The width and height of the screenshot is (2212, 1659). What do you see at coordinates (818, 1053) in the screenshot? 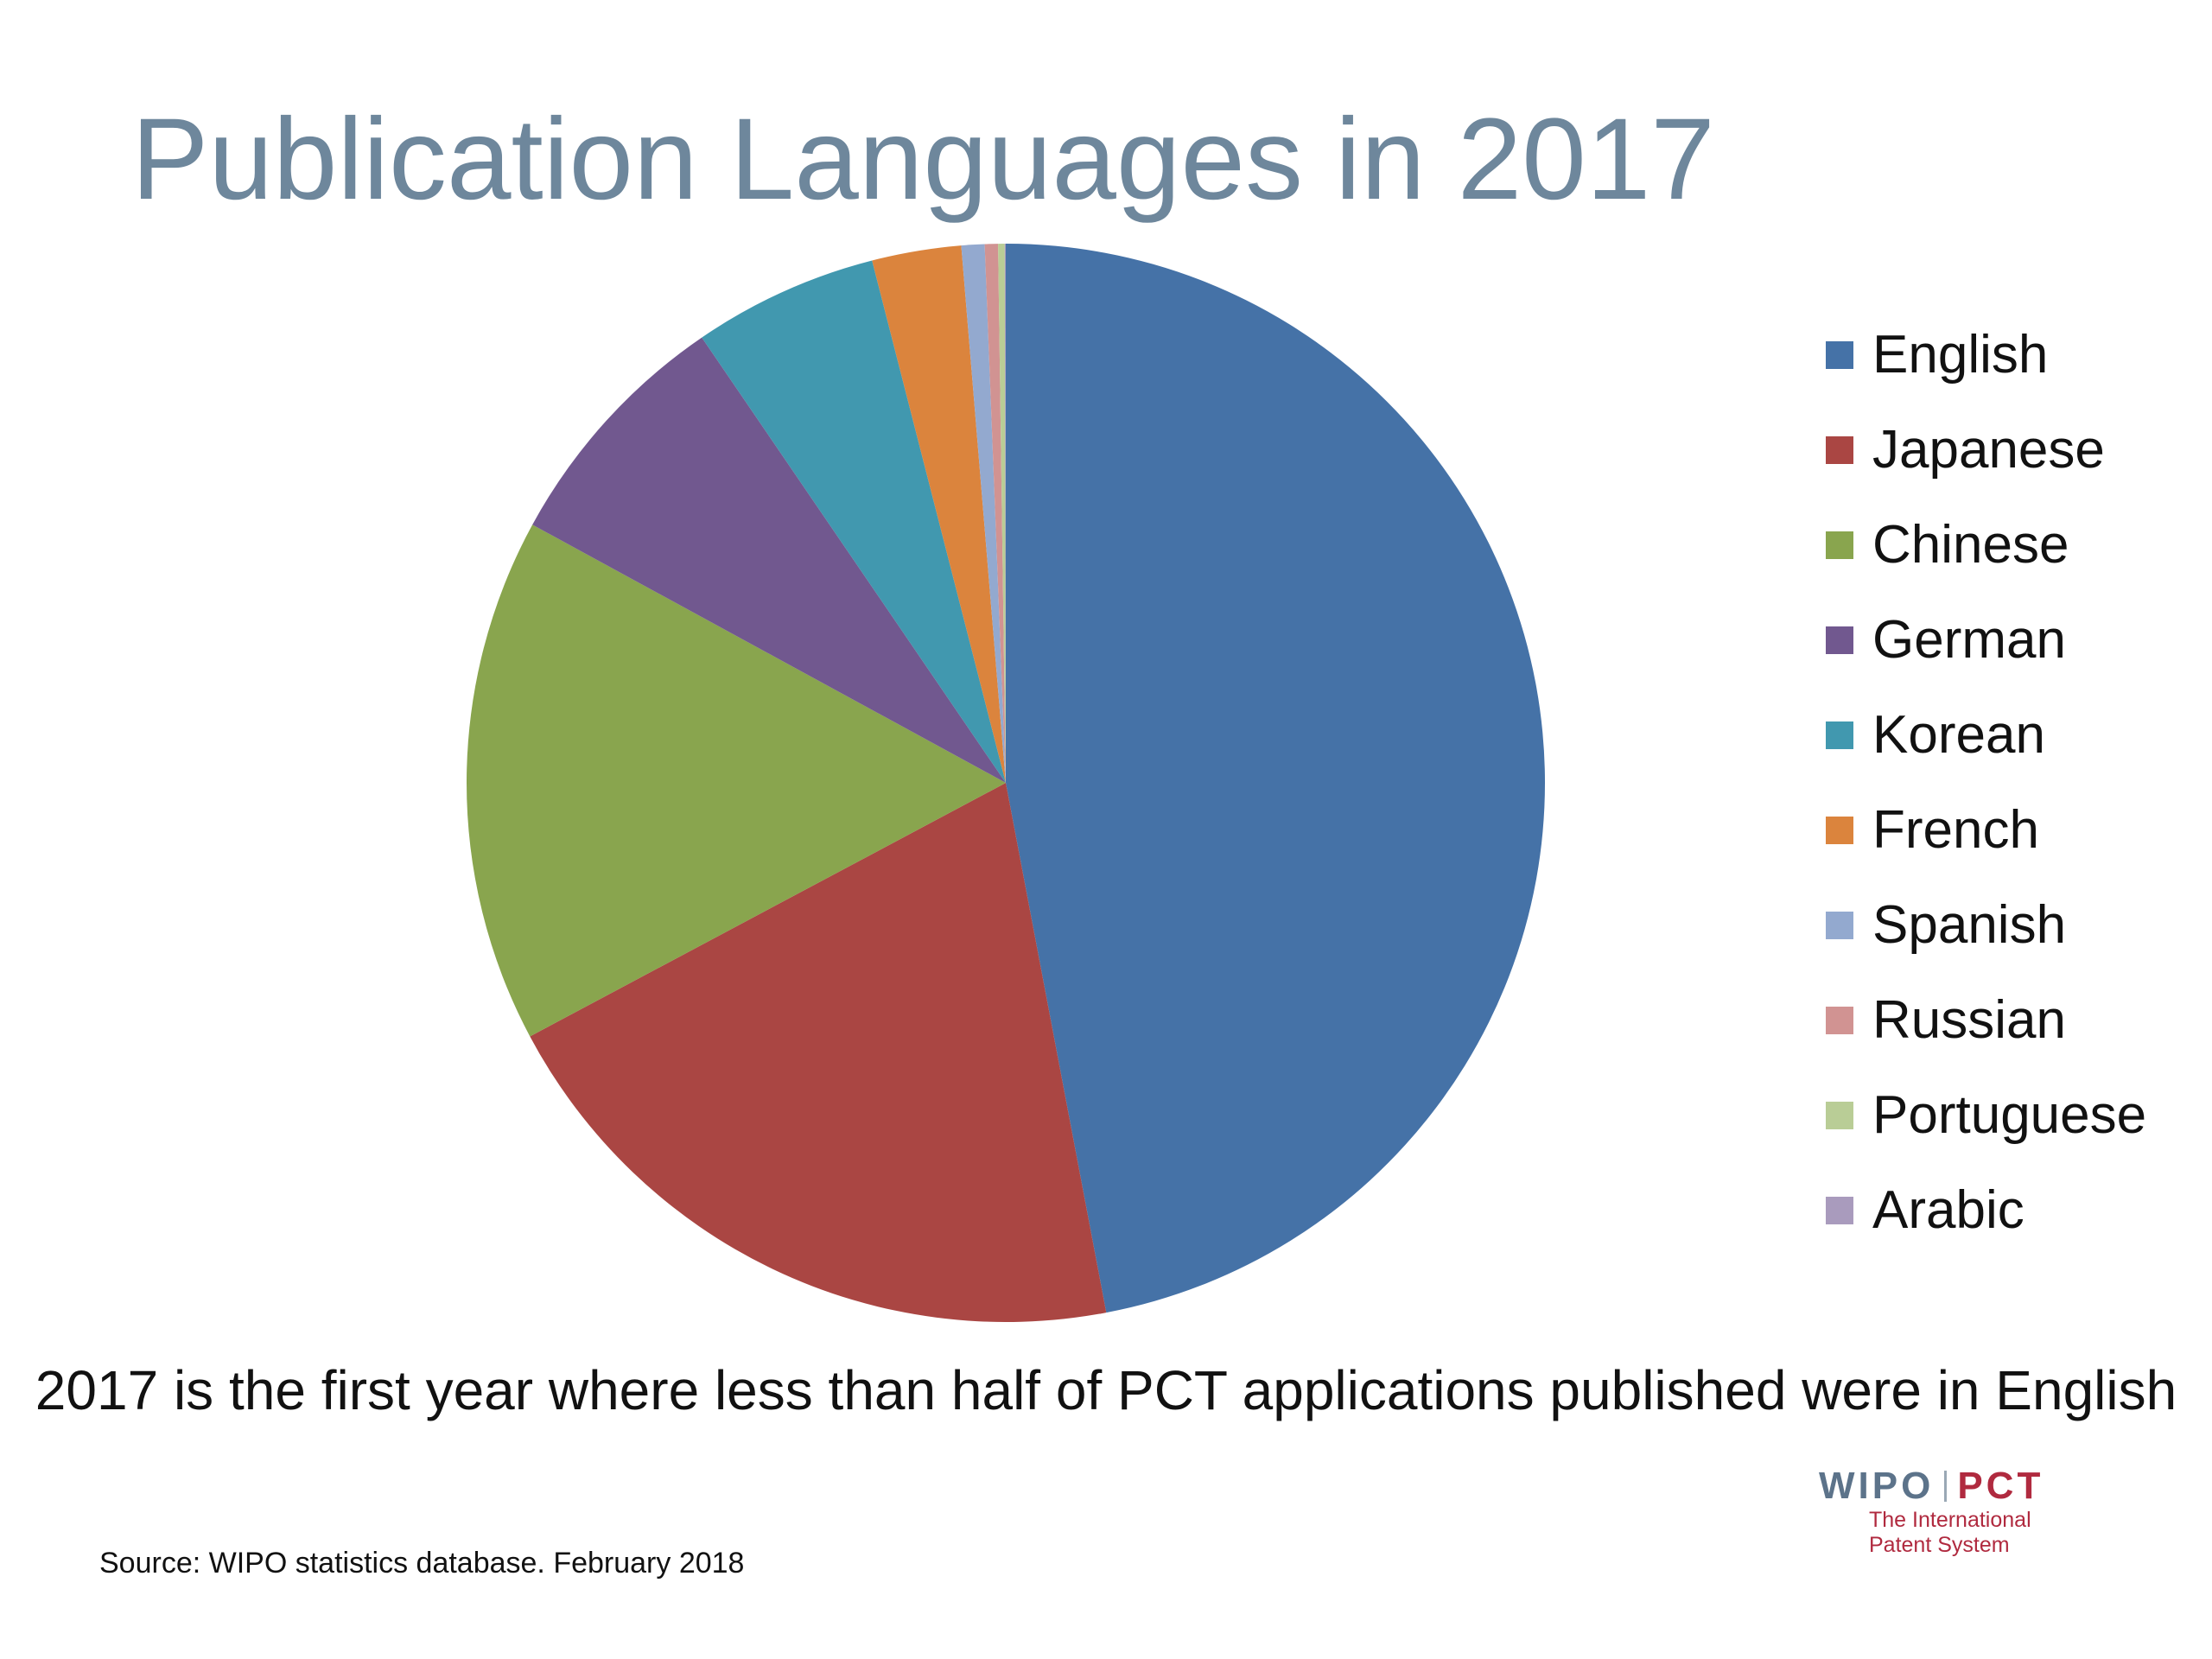
I see `pie-slice-japanese` at bounding box center [818, 1053].